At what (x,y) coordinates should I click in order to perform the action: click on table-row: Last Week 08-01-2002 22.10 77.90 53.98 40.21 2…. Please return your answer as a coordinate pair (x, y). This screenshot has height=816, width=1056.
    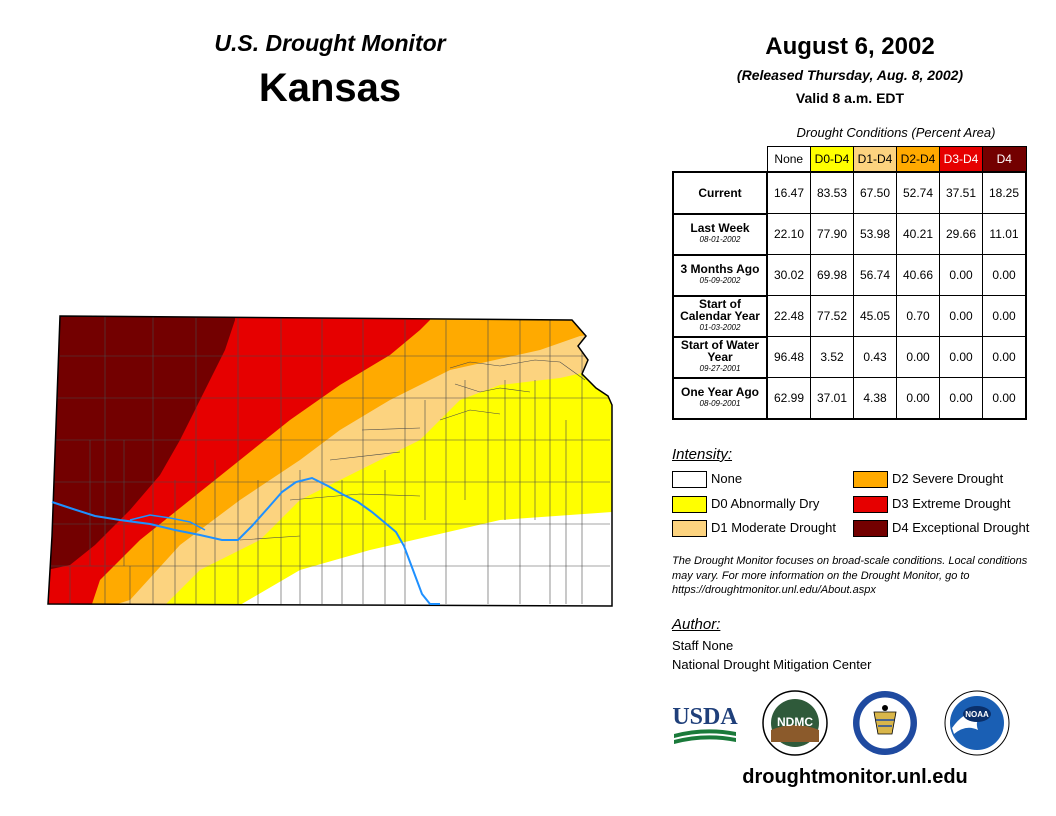
    Looking at the image, I should click on (849, 234).